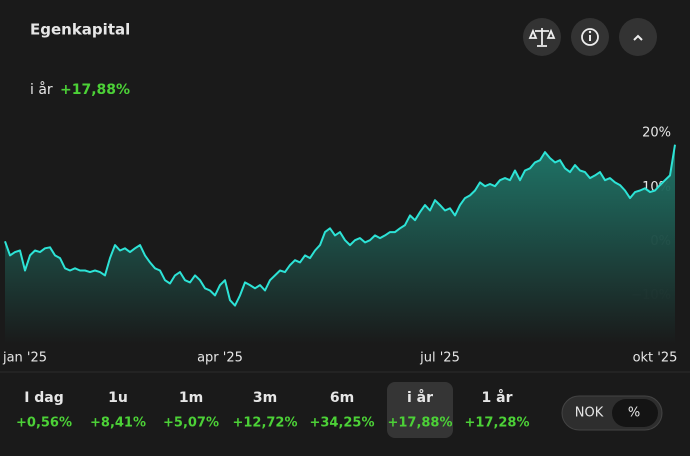 Image resolution: width=690 pixels, height=456 pixels. I want to click on summary-label: i år, so click(41, 89).